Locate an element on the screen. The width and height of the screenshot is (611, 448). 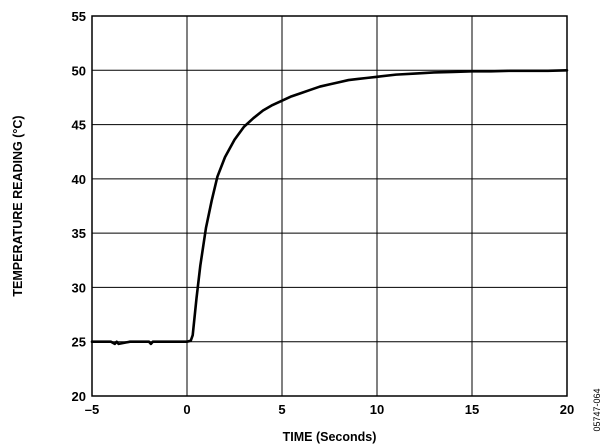
x-tick-label: 0 is located at coordinates (186, 409).